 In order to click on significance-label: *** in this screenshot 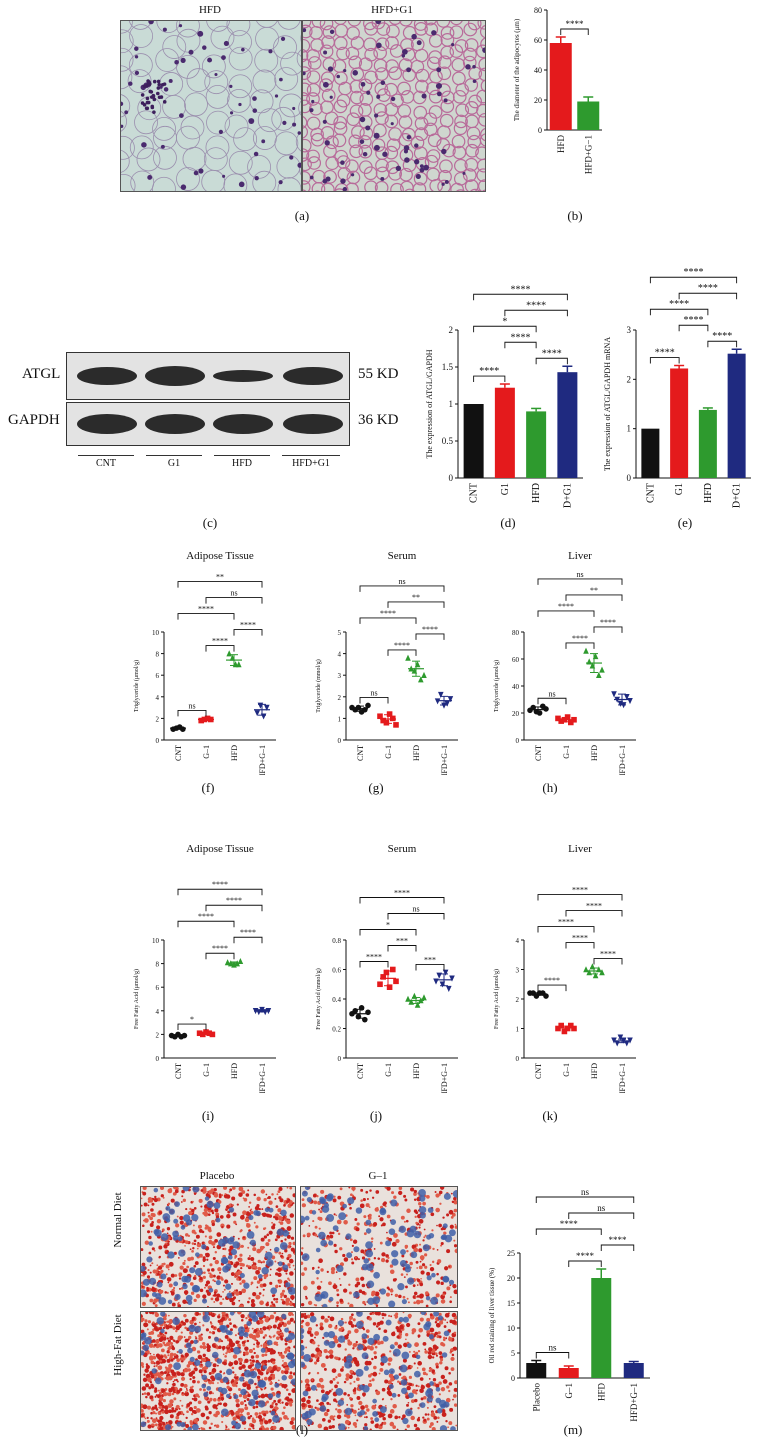, I will do `click(402, 941)`.